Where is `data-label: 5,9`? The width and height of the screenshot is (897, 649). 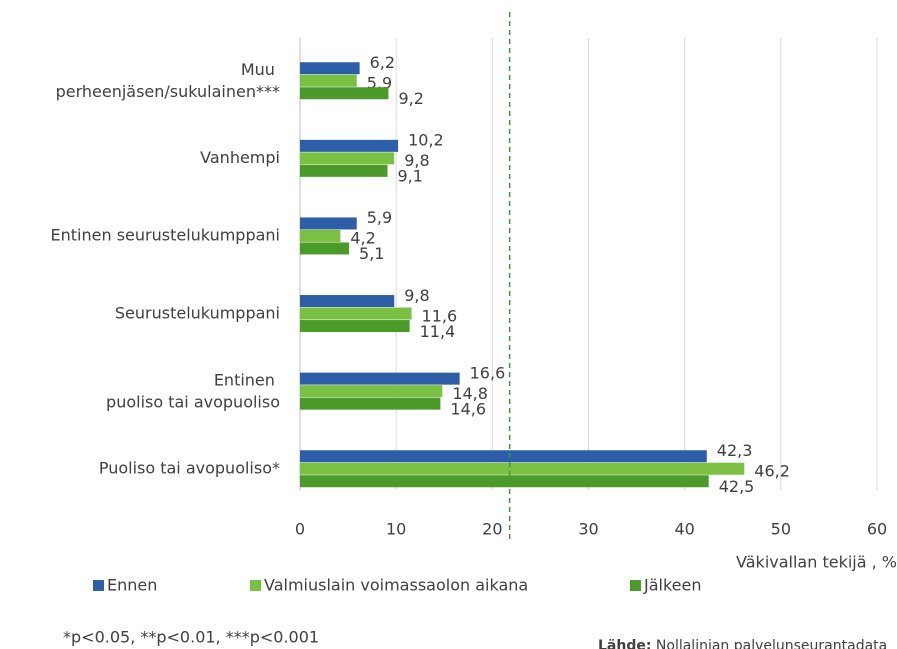 data-label: 5,9 is located at coordinates (379, 217).